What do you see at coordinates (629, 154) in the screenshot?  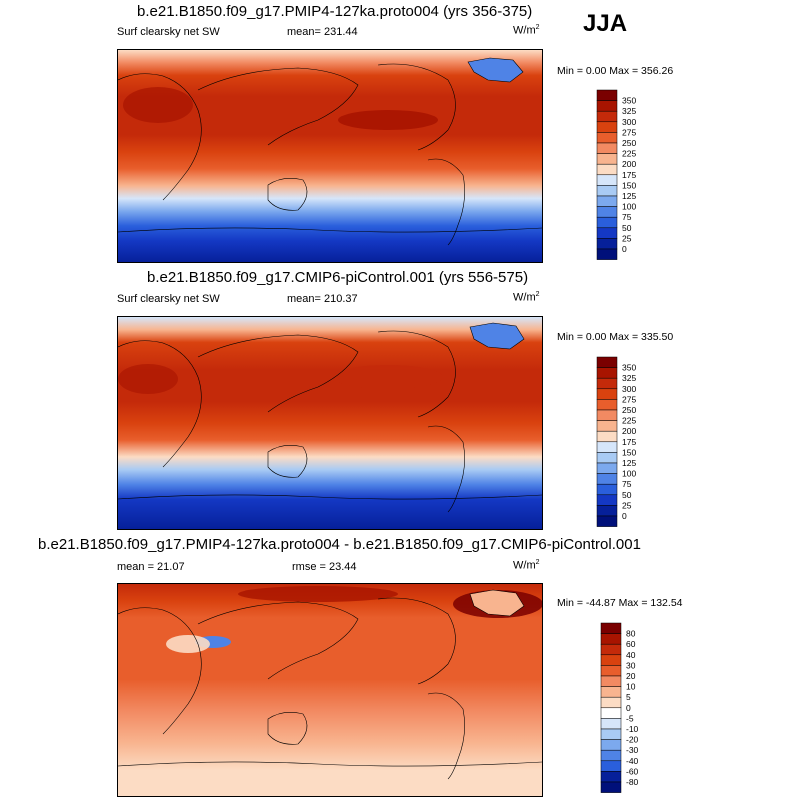 I see `colorbar-1-tick-label: 225` at bounding box center [629, 154].